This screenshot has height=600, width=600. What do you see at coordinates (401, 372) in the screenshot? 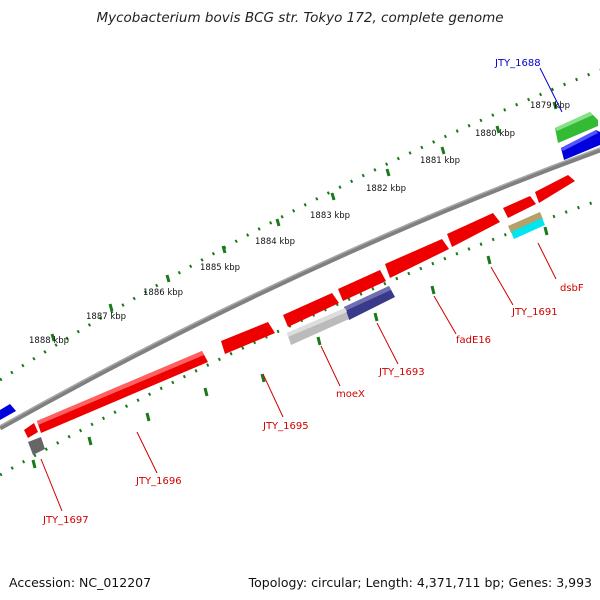
I see `gene-label-jty1693: JTY_1693` at bounding box center [401, 372].